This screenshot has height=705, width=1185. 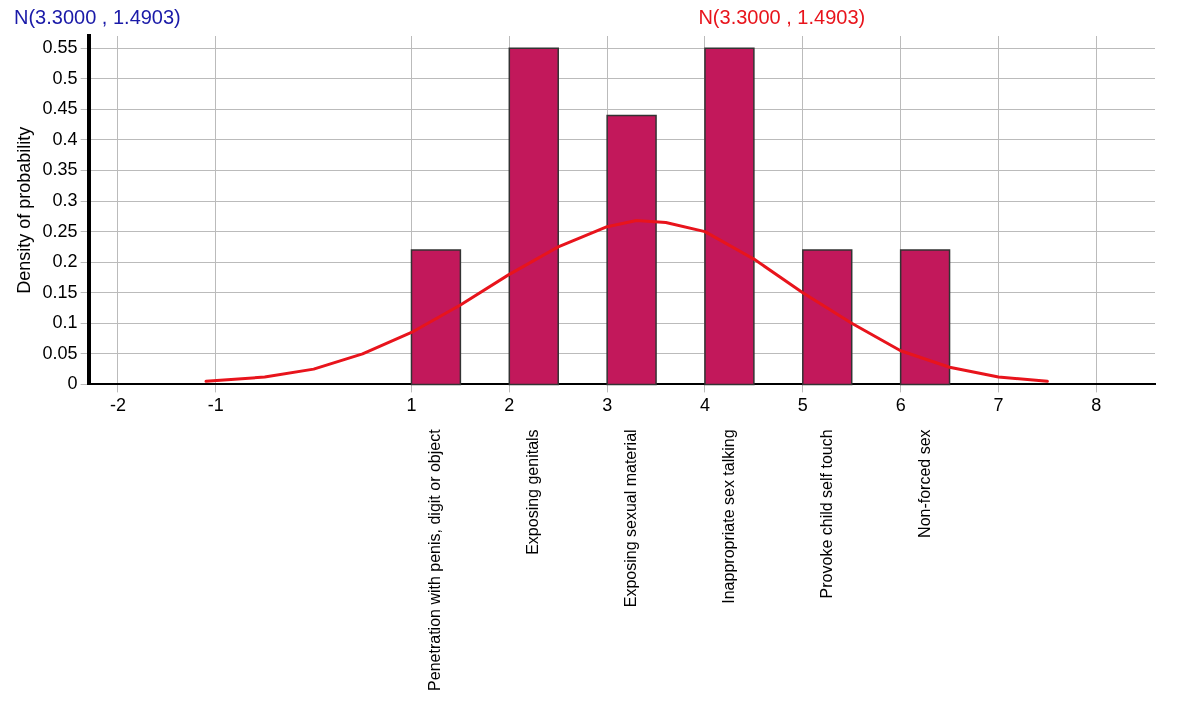 I want to click on annotation: Provoke child self touch, so click(x=826, y=514).